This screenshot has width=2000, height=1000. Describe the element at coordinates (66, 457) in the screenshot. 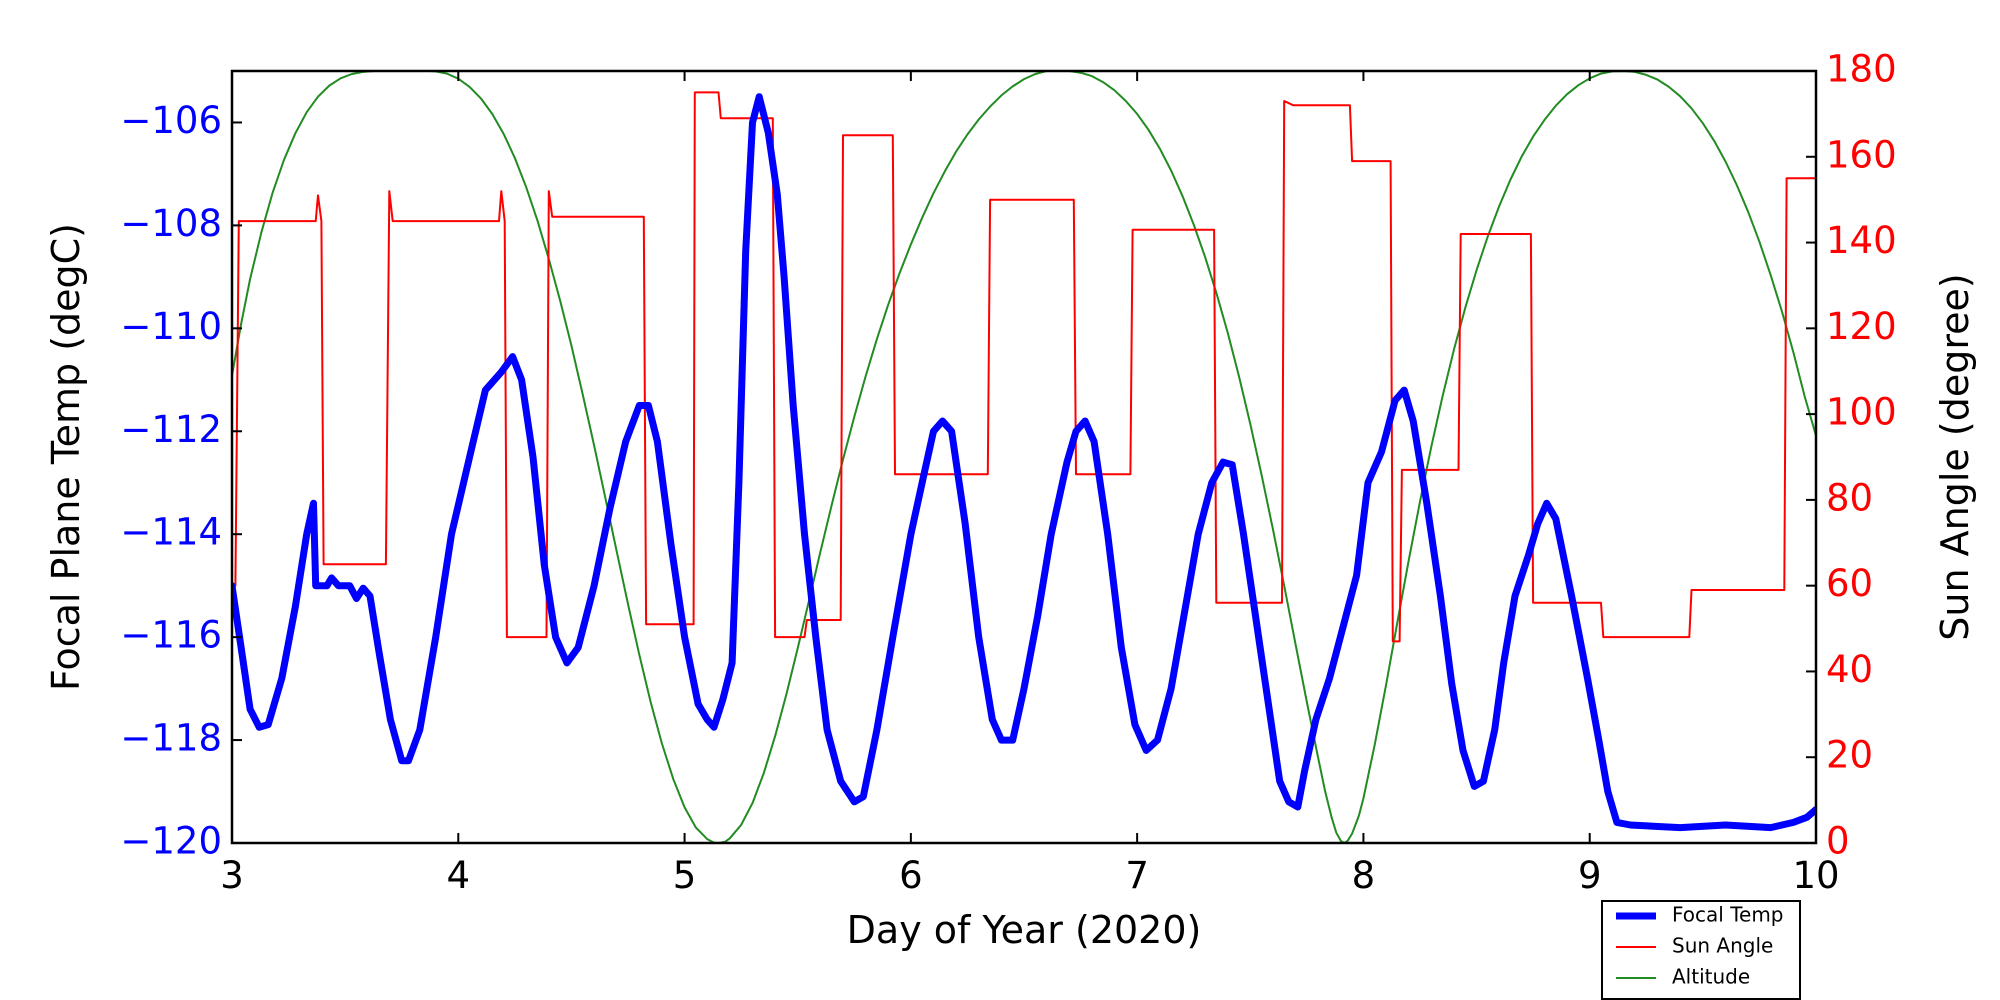

I see `y-axis-label-left: Focal Plane Temp (degC)` at that location.